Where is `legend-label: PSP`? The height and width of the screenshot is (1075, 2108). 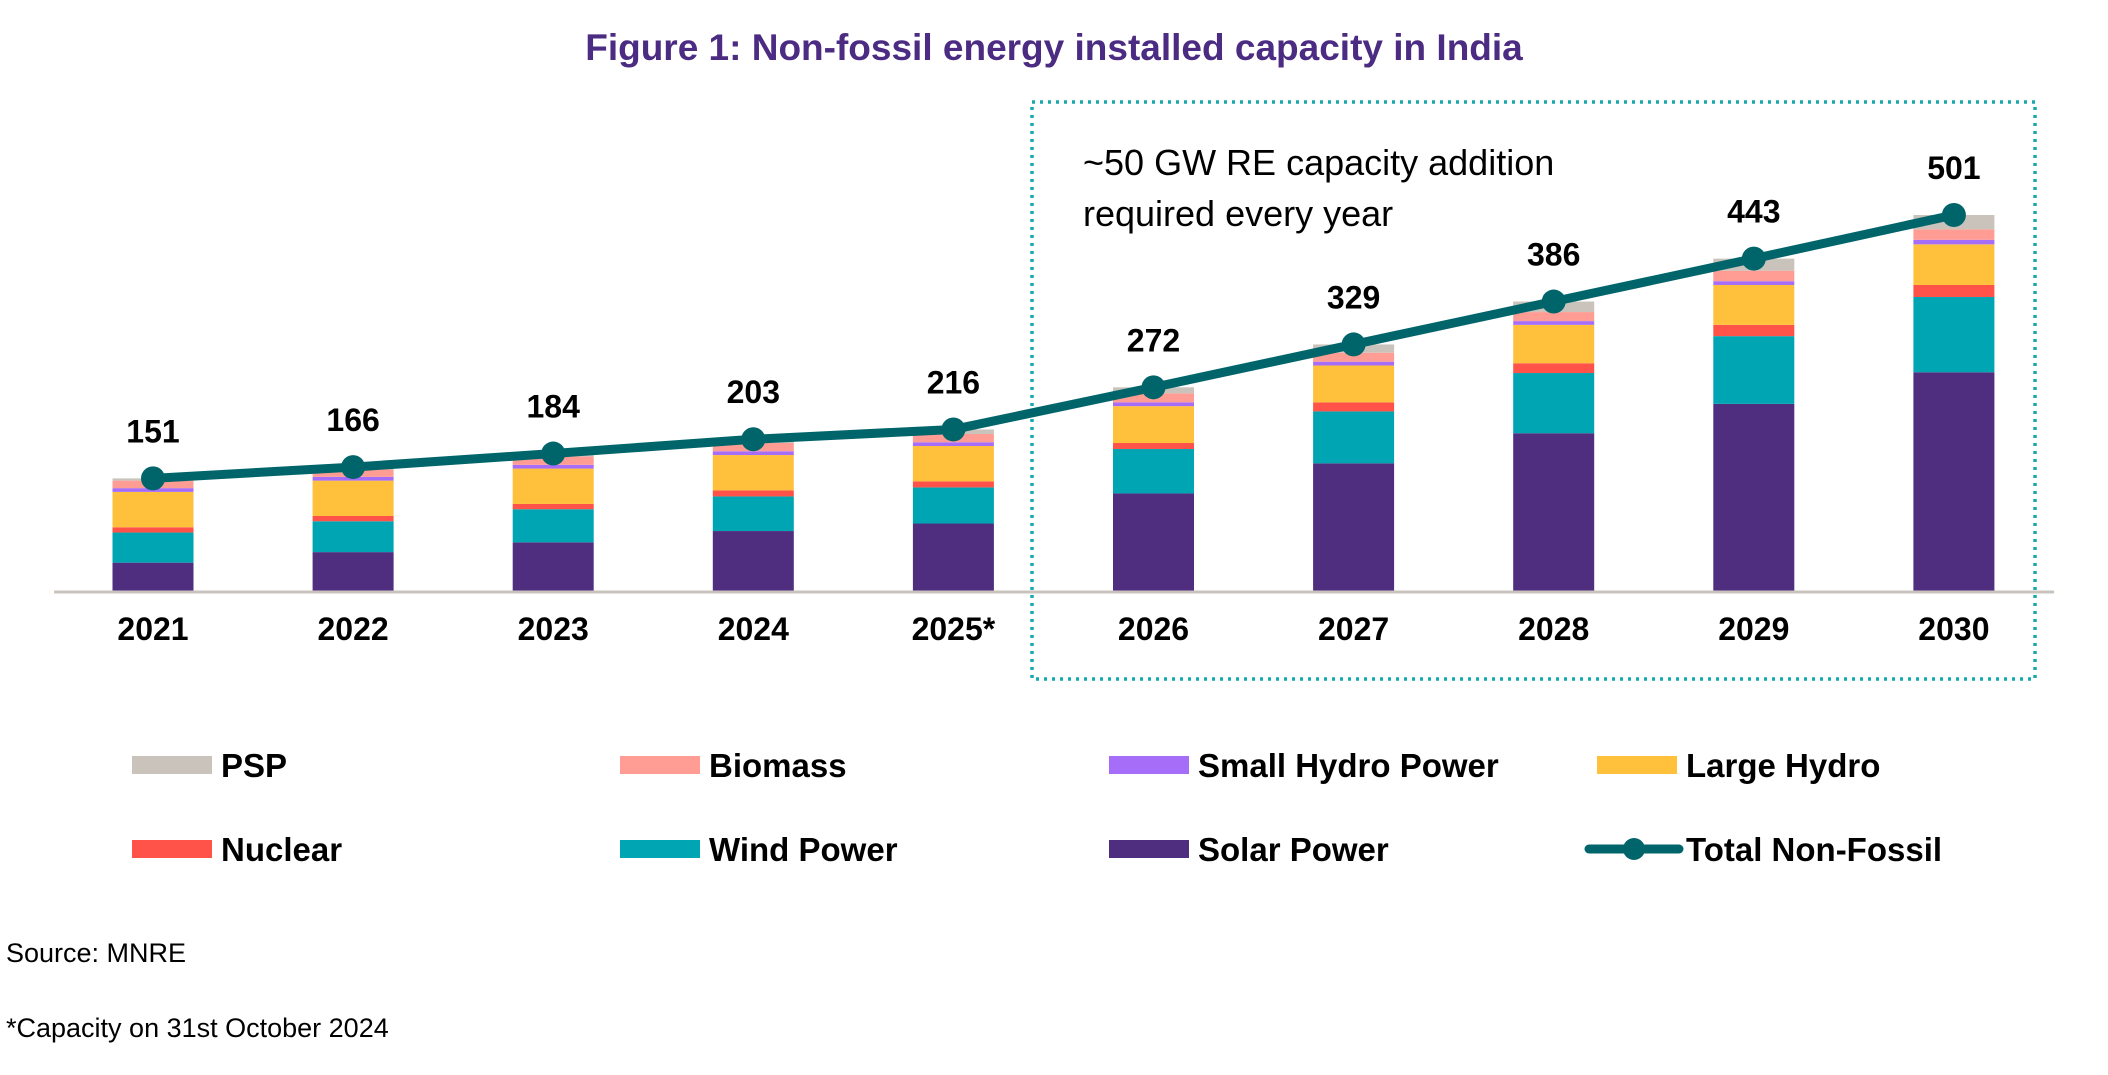 legend-label: PSP is located at coordinates (254, 765).